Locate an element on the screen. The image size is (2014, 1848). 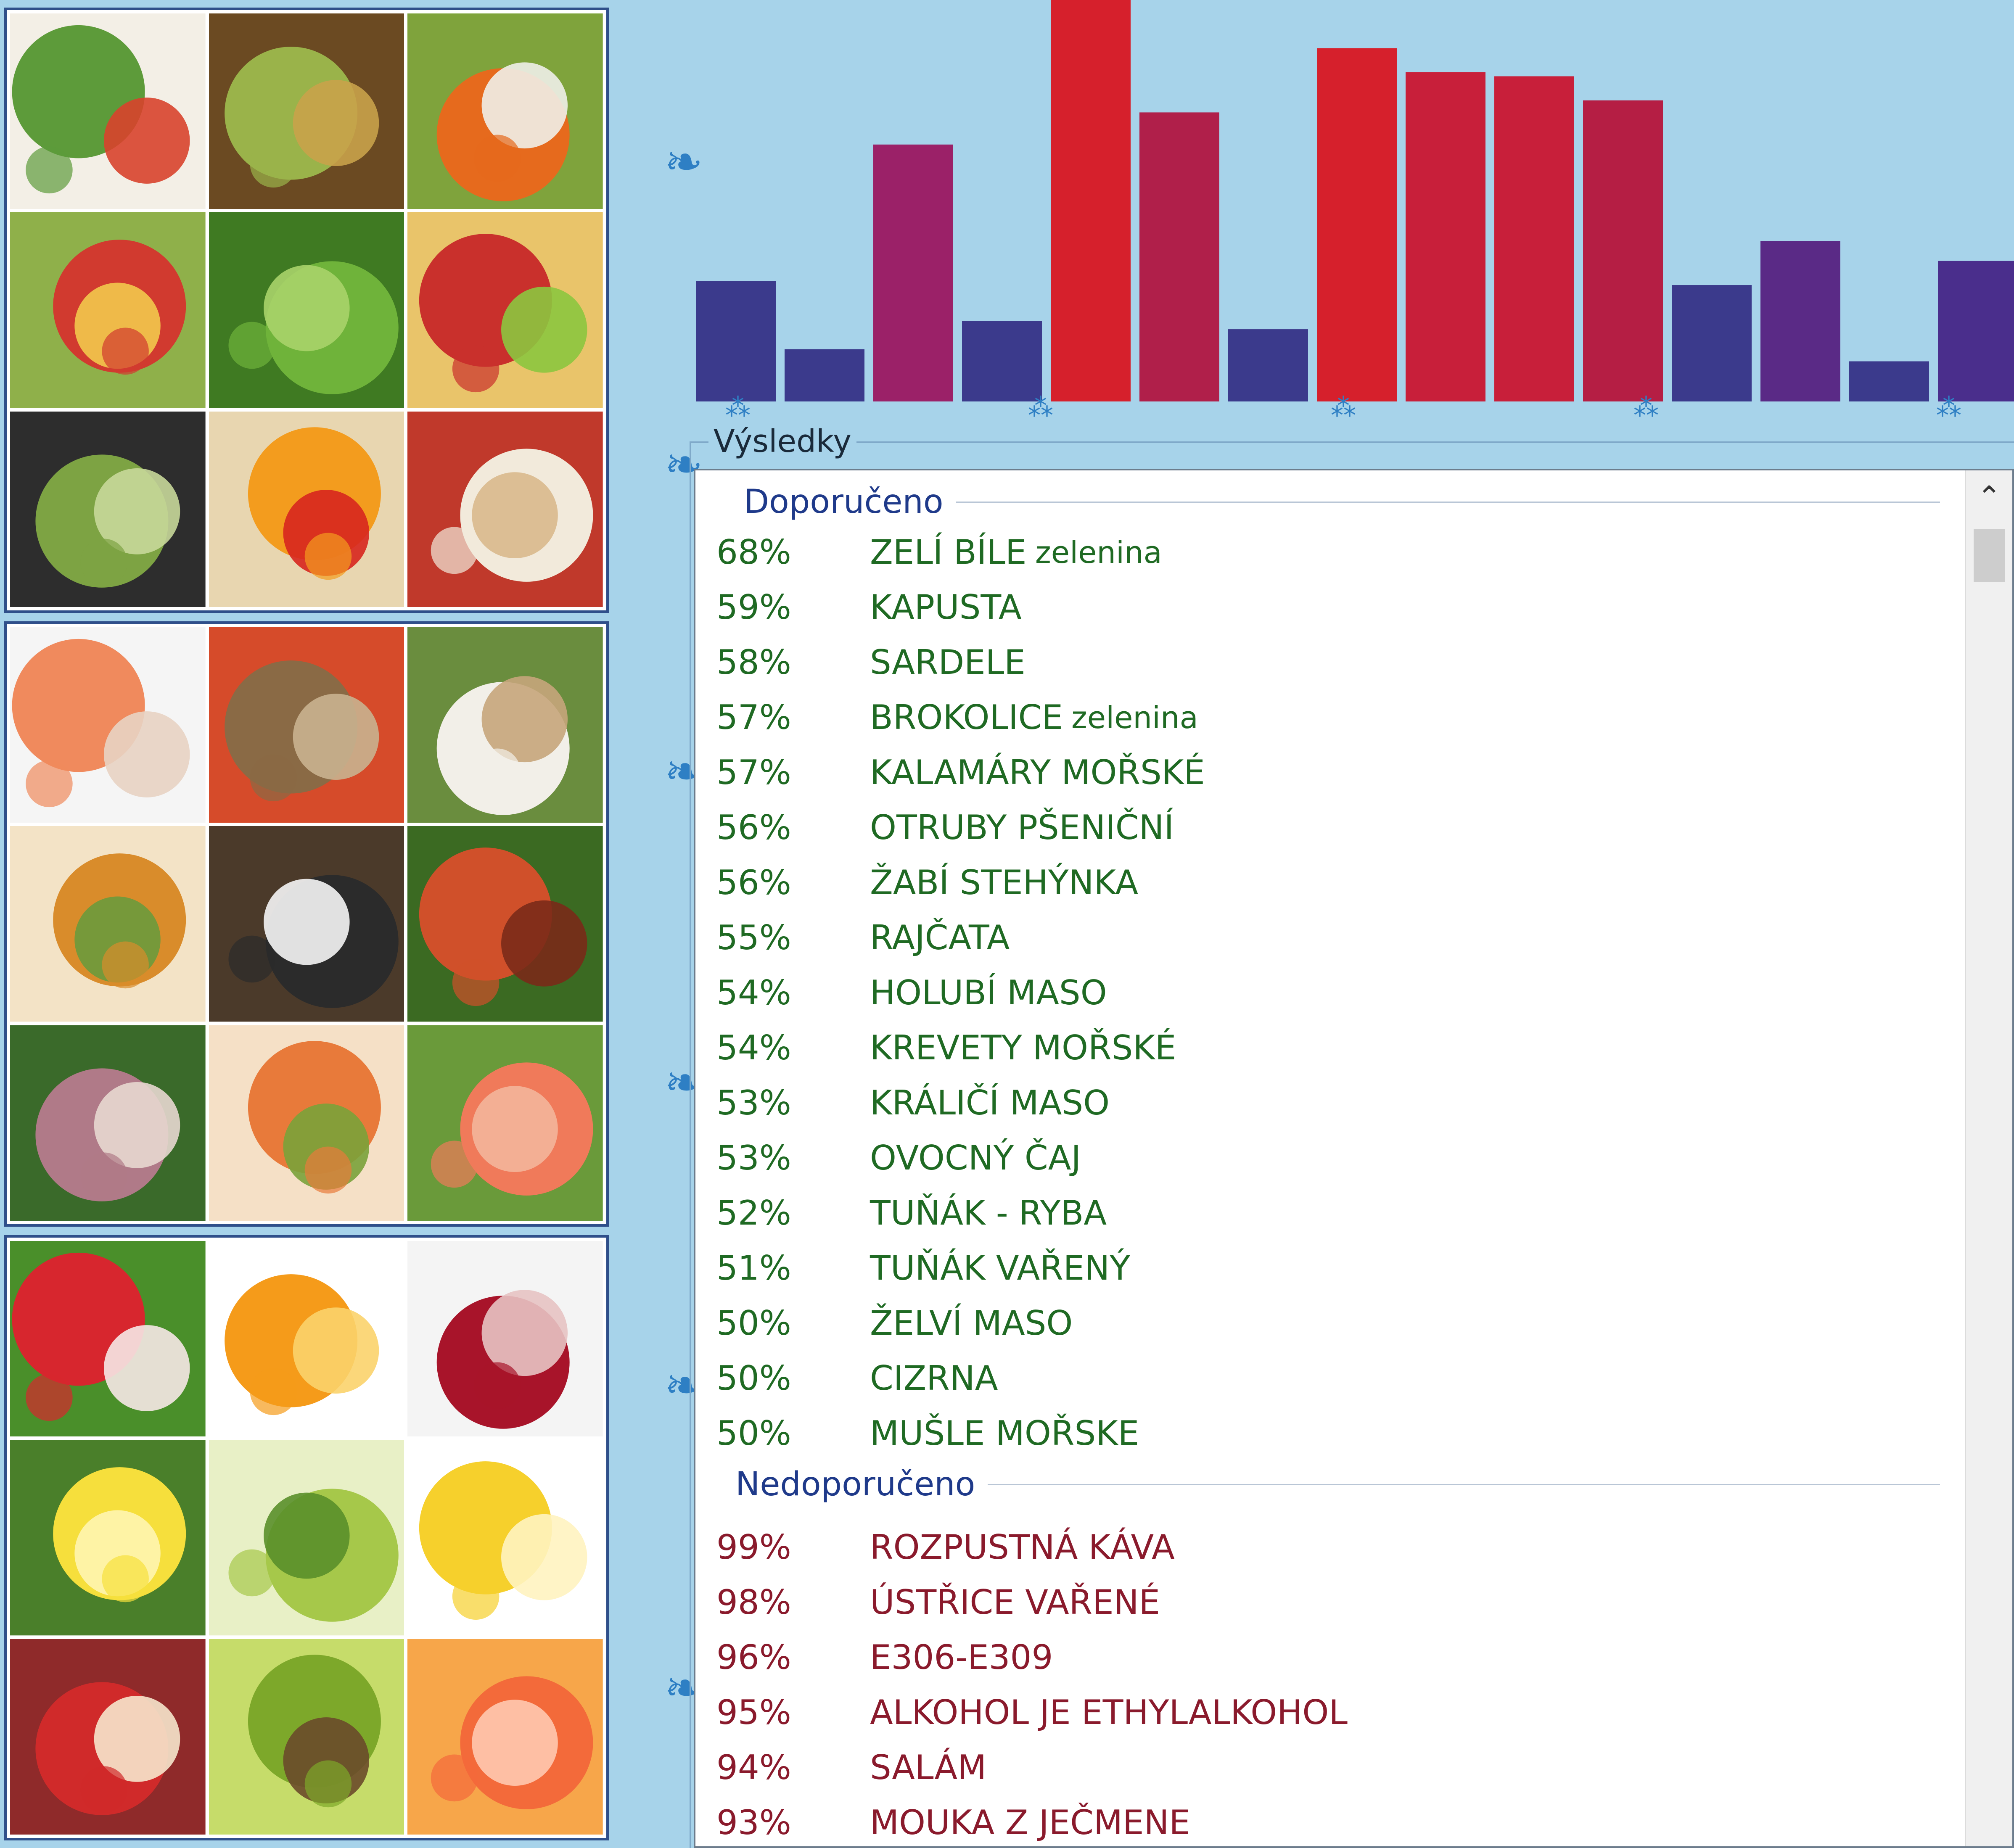
photo-grapes is located at coordinates (306, 1538).